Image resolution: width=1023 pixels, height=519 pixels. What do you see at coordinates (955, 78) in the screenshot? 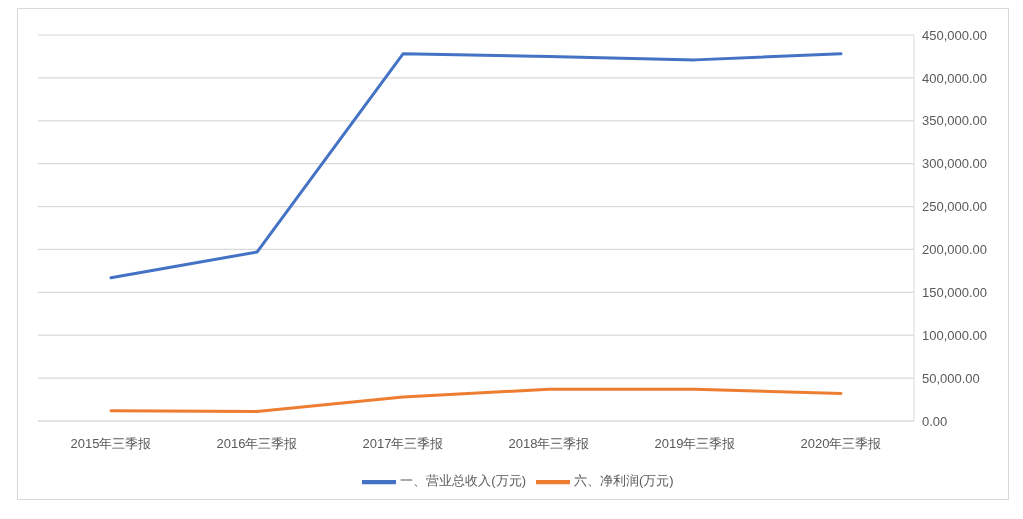
I see `y-tick-label: 400,000.00` at bounding box center [955, 78].